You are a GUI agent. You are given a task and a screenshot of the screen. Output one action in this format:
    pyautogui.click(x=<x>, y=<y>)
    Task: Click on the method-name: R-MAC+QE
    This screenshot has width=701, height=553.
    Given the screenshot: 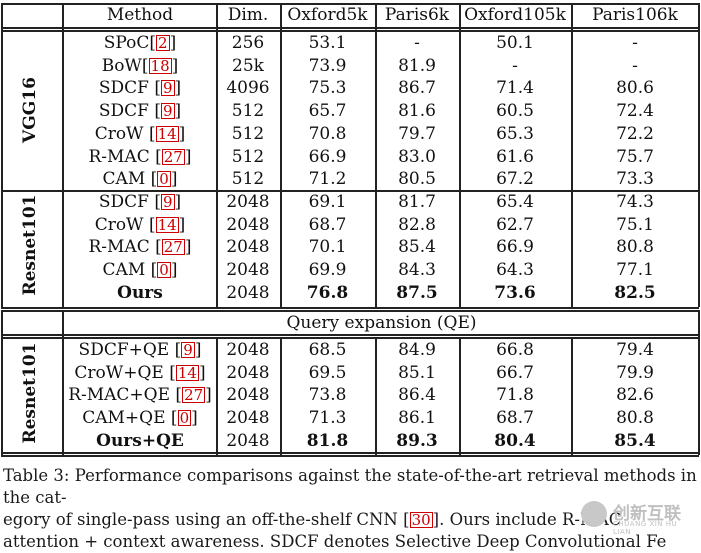 What is the action you would take?
    pyautogui.click(x=122, y=395)
    